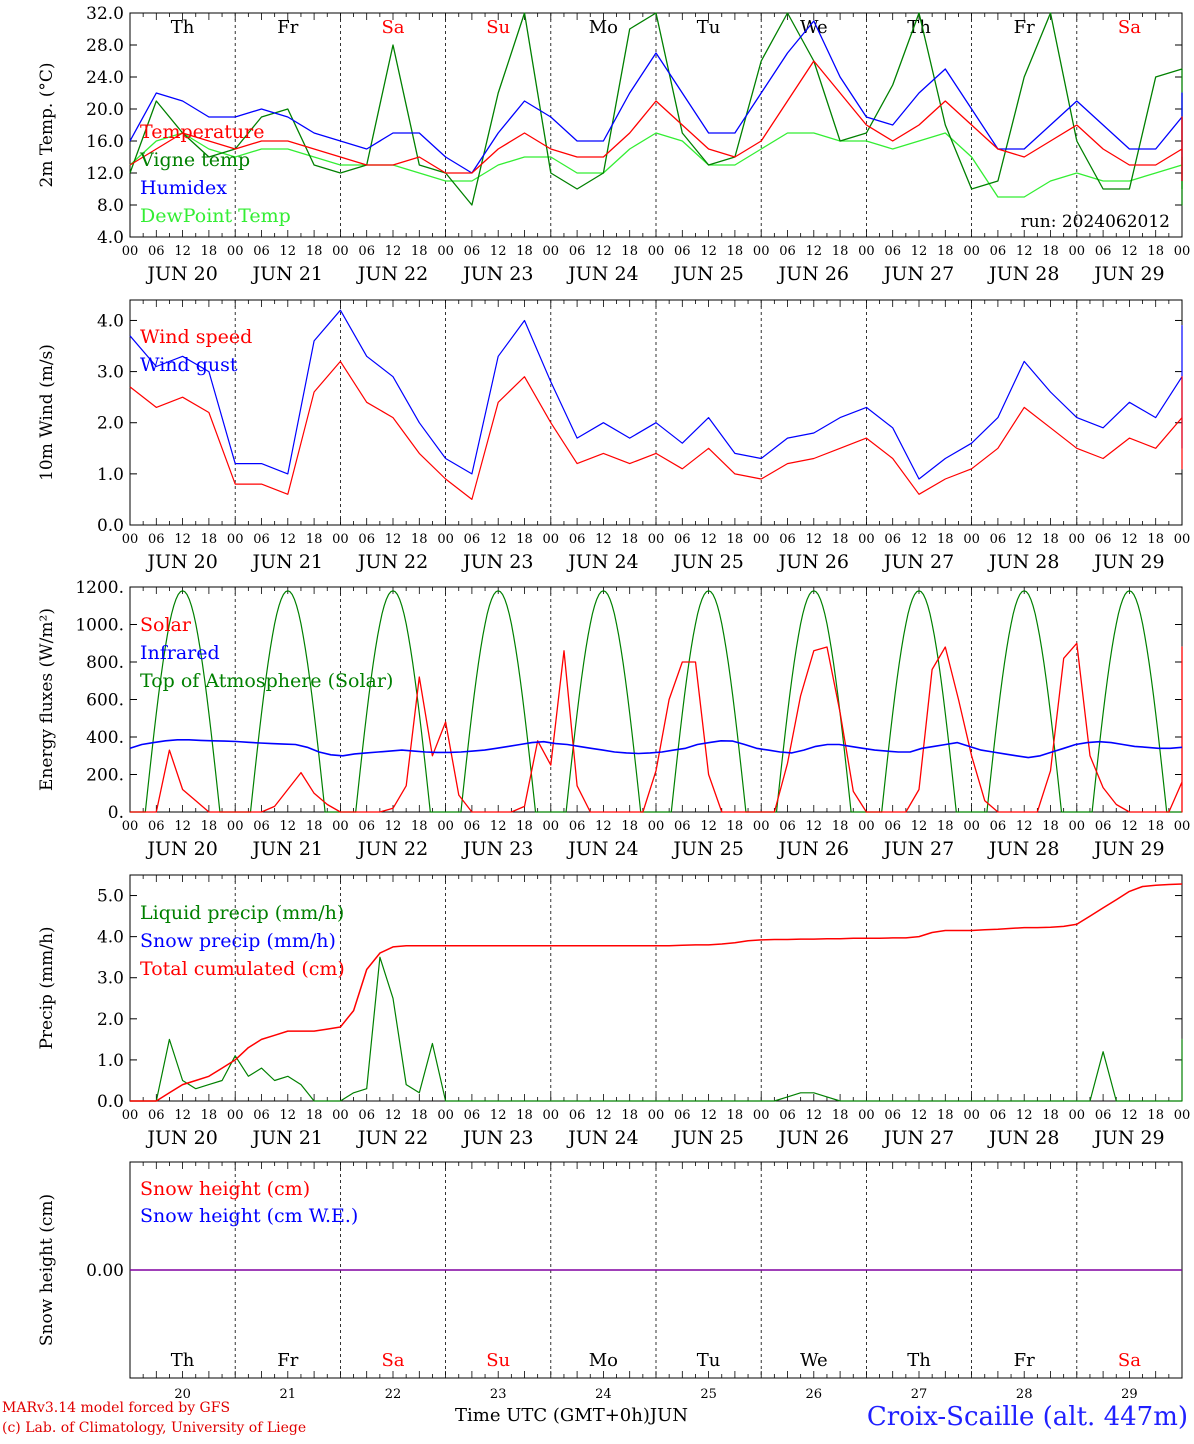 This screenshot has width=1194, height=1444. Describe the element at coordinates (814, 1394) in the screenshot. I see `day-number-label: 26` at that location.